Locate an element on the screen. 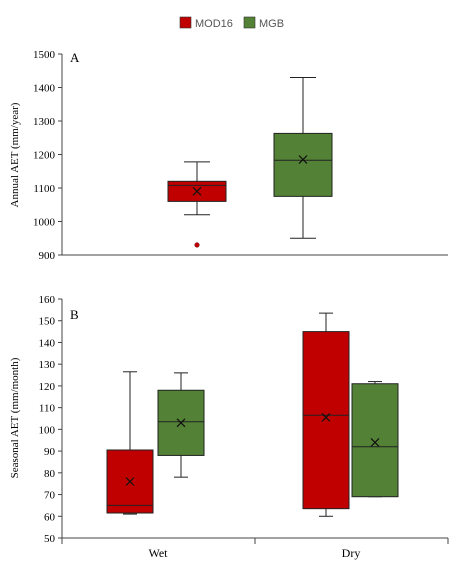 The width and height of the screenshot is (459, 570). box-mgb is located at coordinates (303, 157).